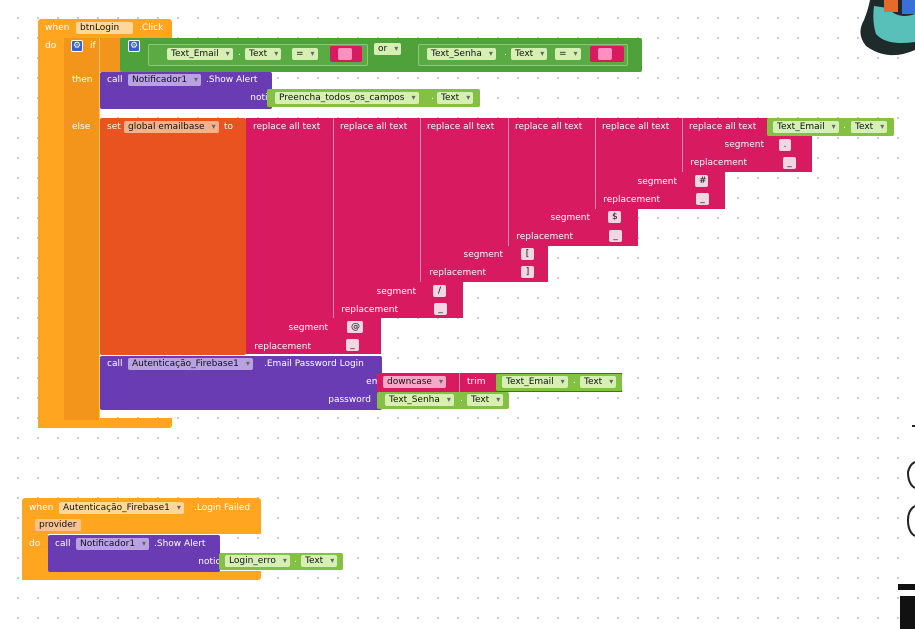  I want to click on segment-label-5: segment, so click(396, 292).